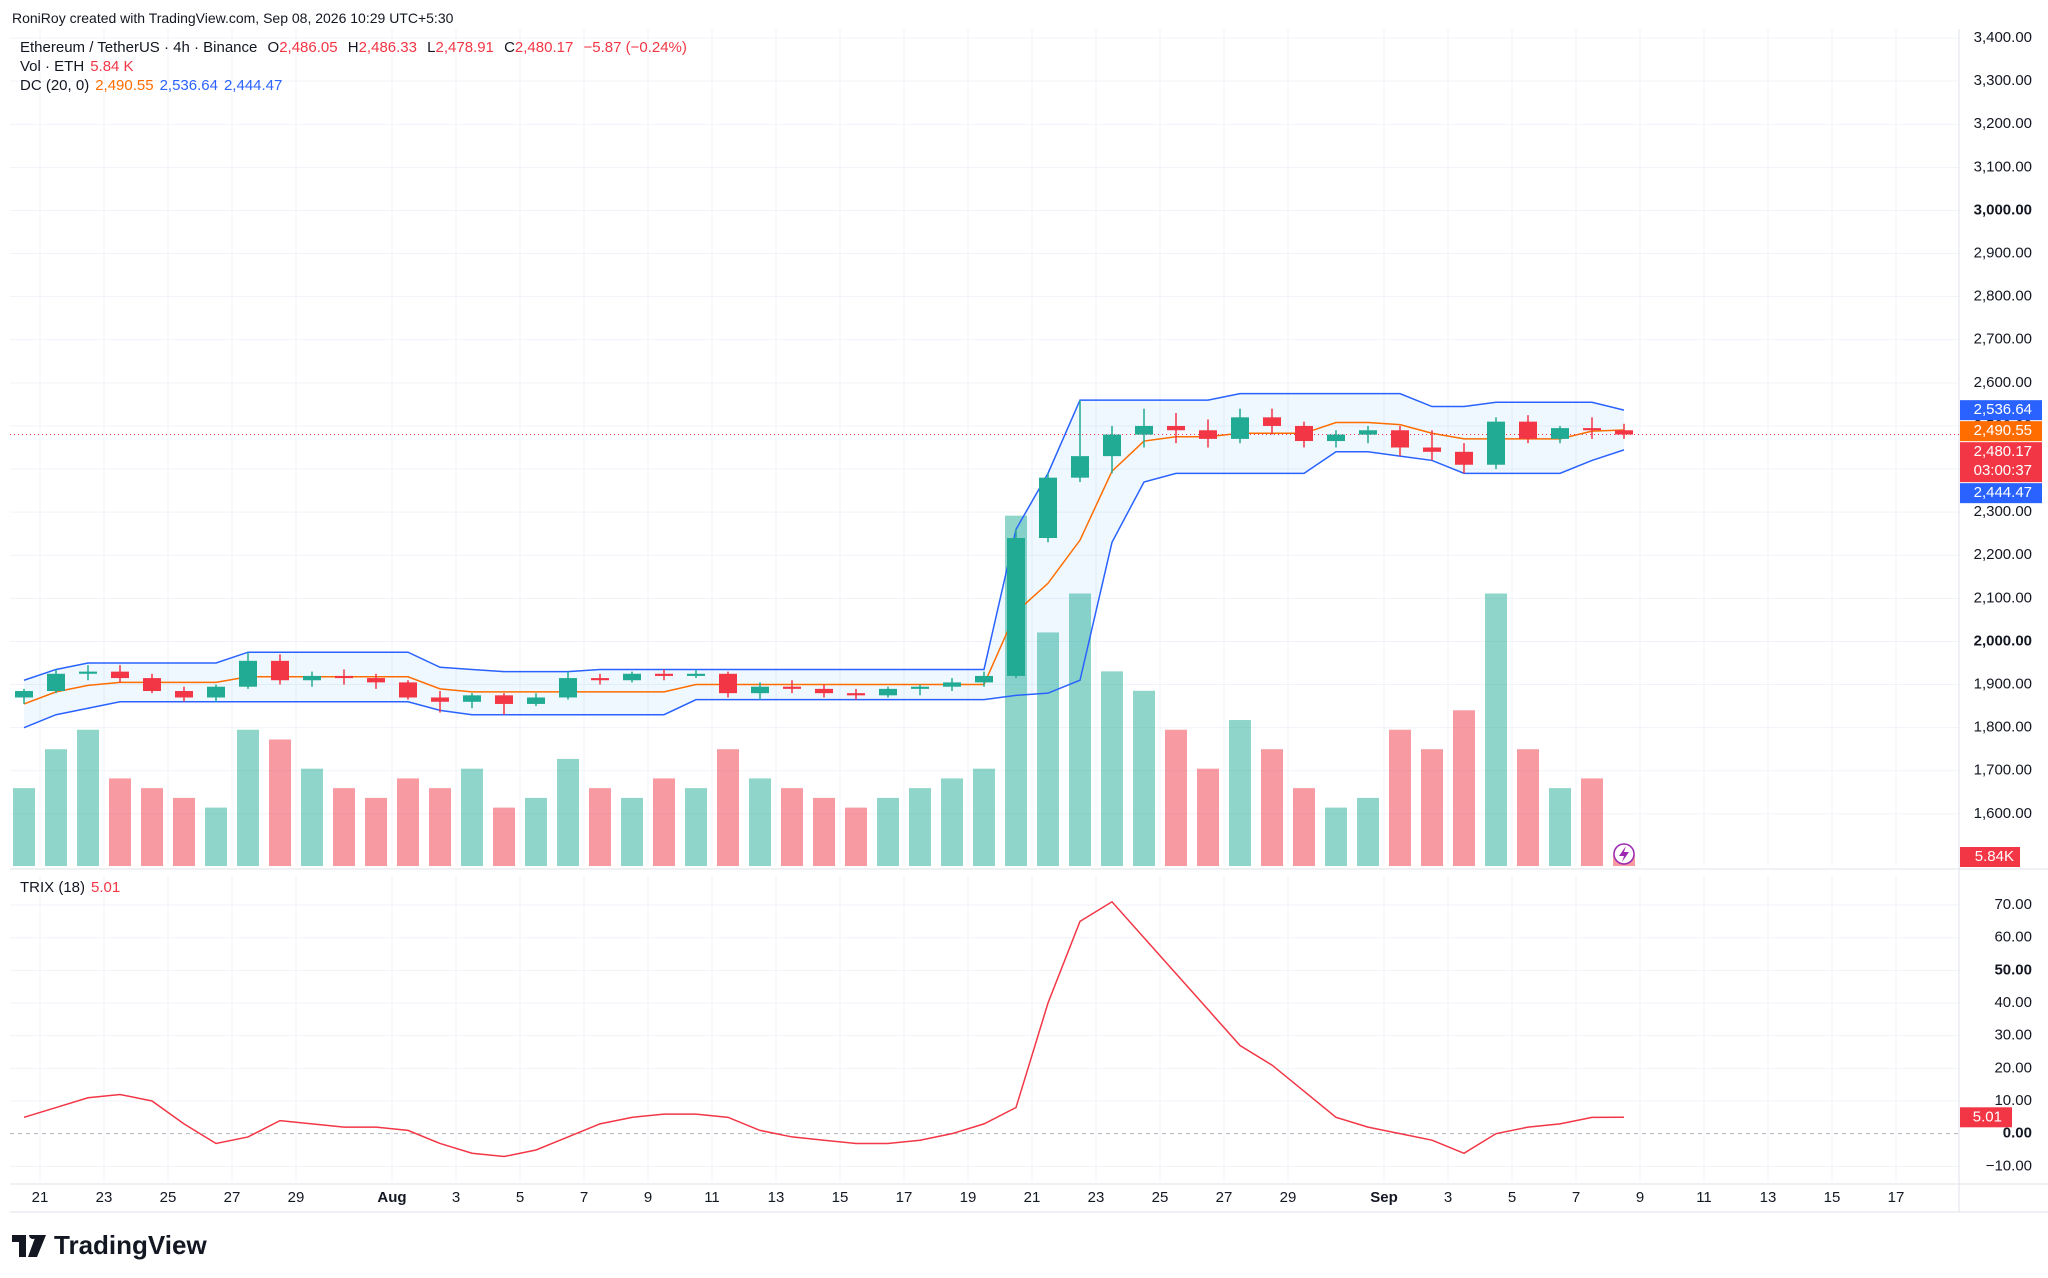  I want to click on y-tick-label: 2,900.00, so click(2003, 253).